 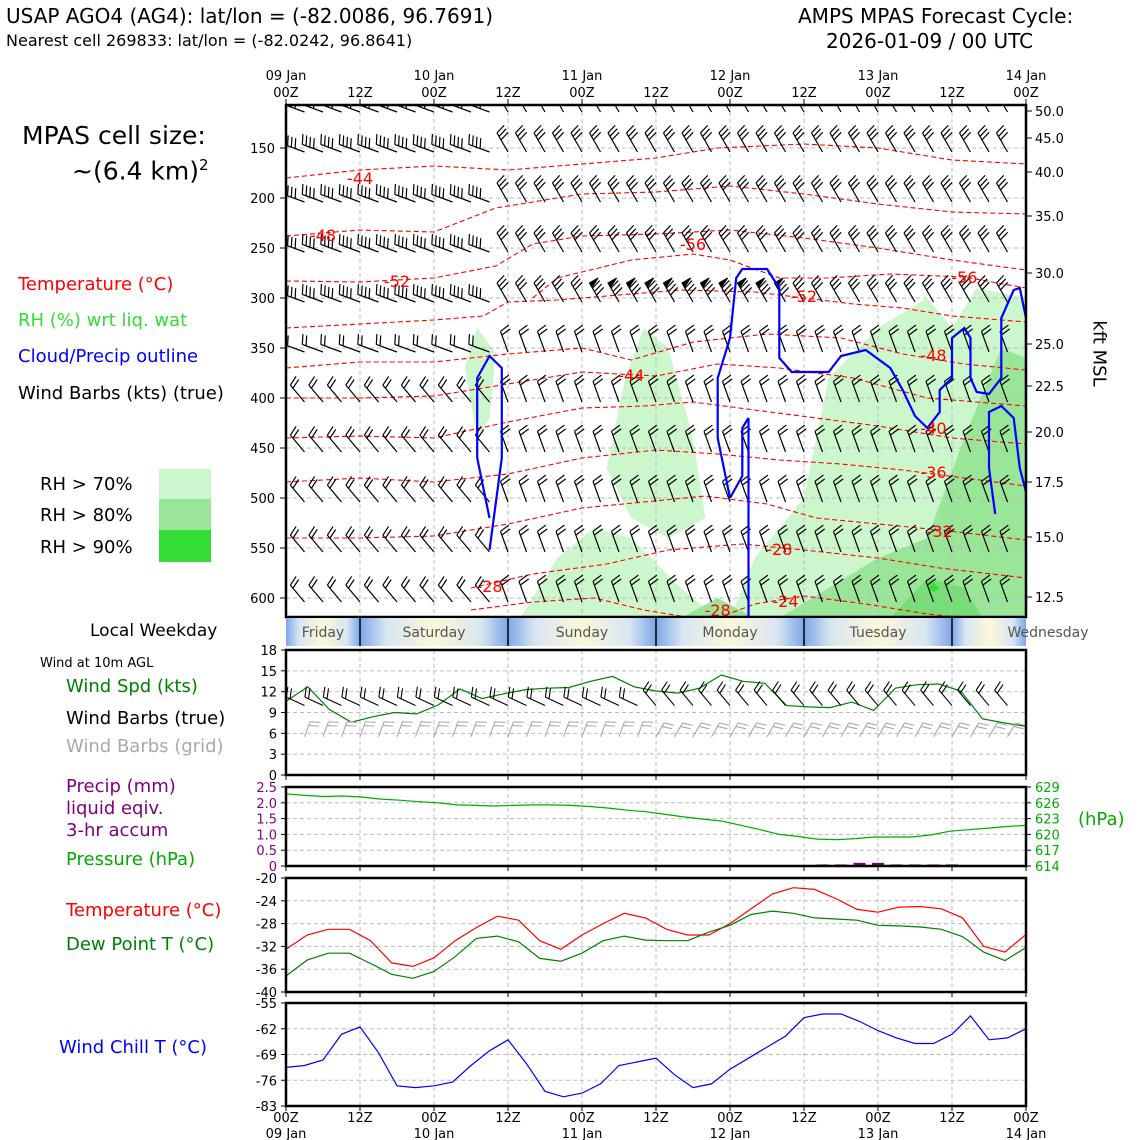 What do you see at coordinates (871, 383) in the screenshot?
I see `cloud-outline-segment` at bounding box center [871, 383].